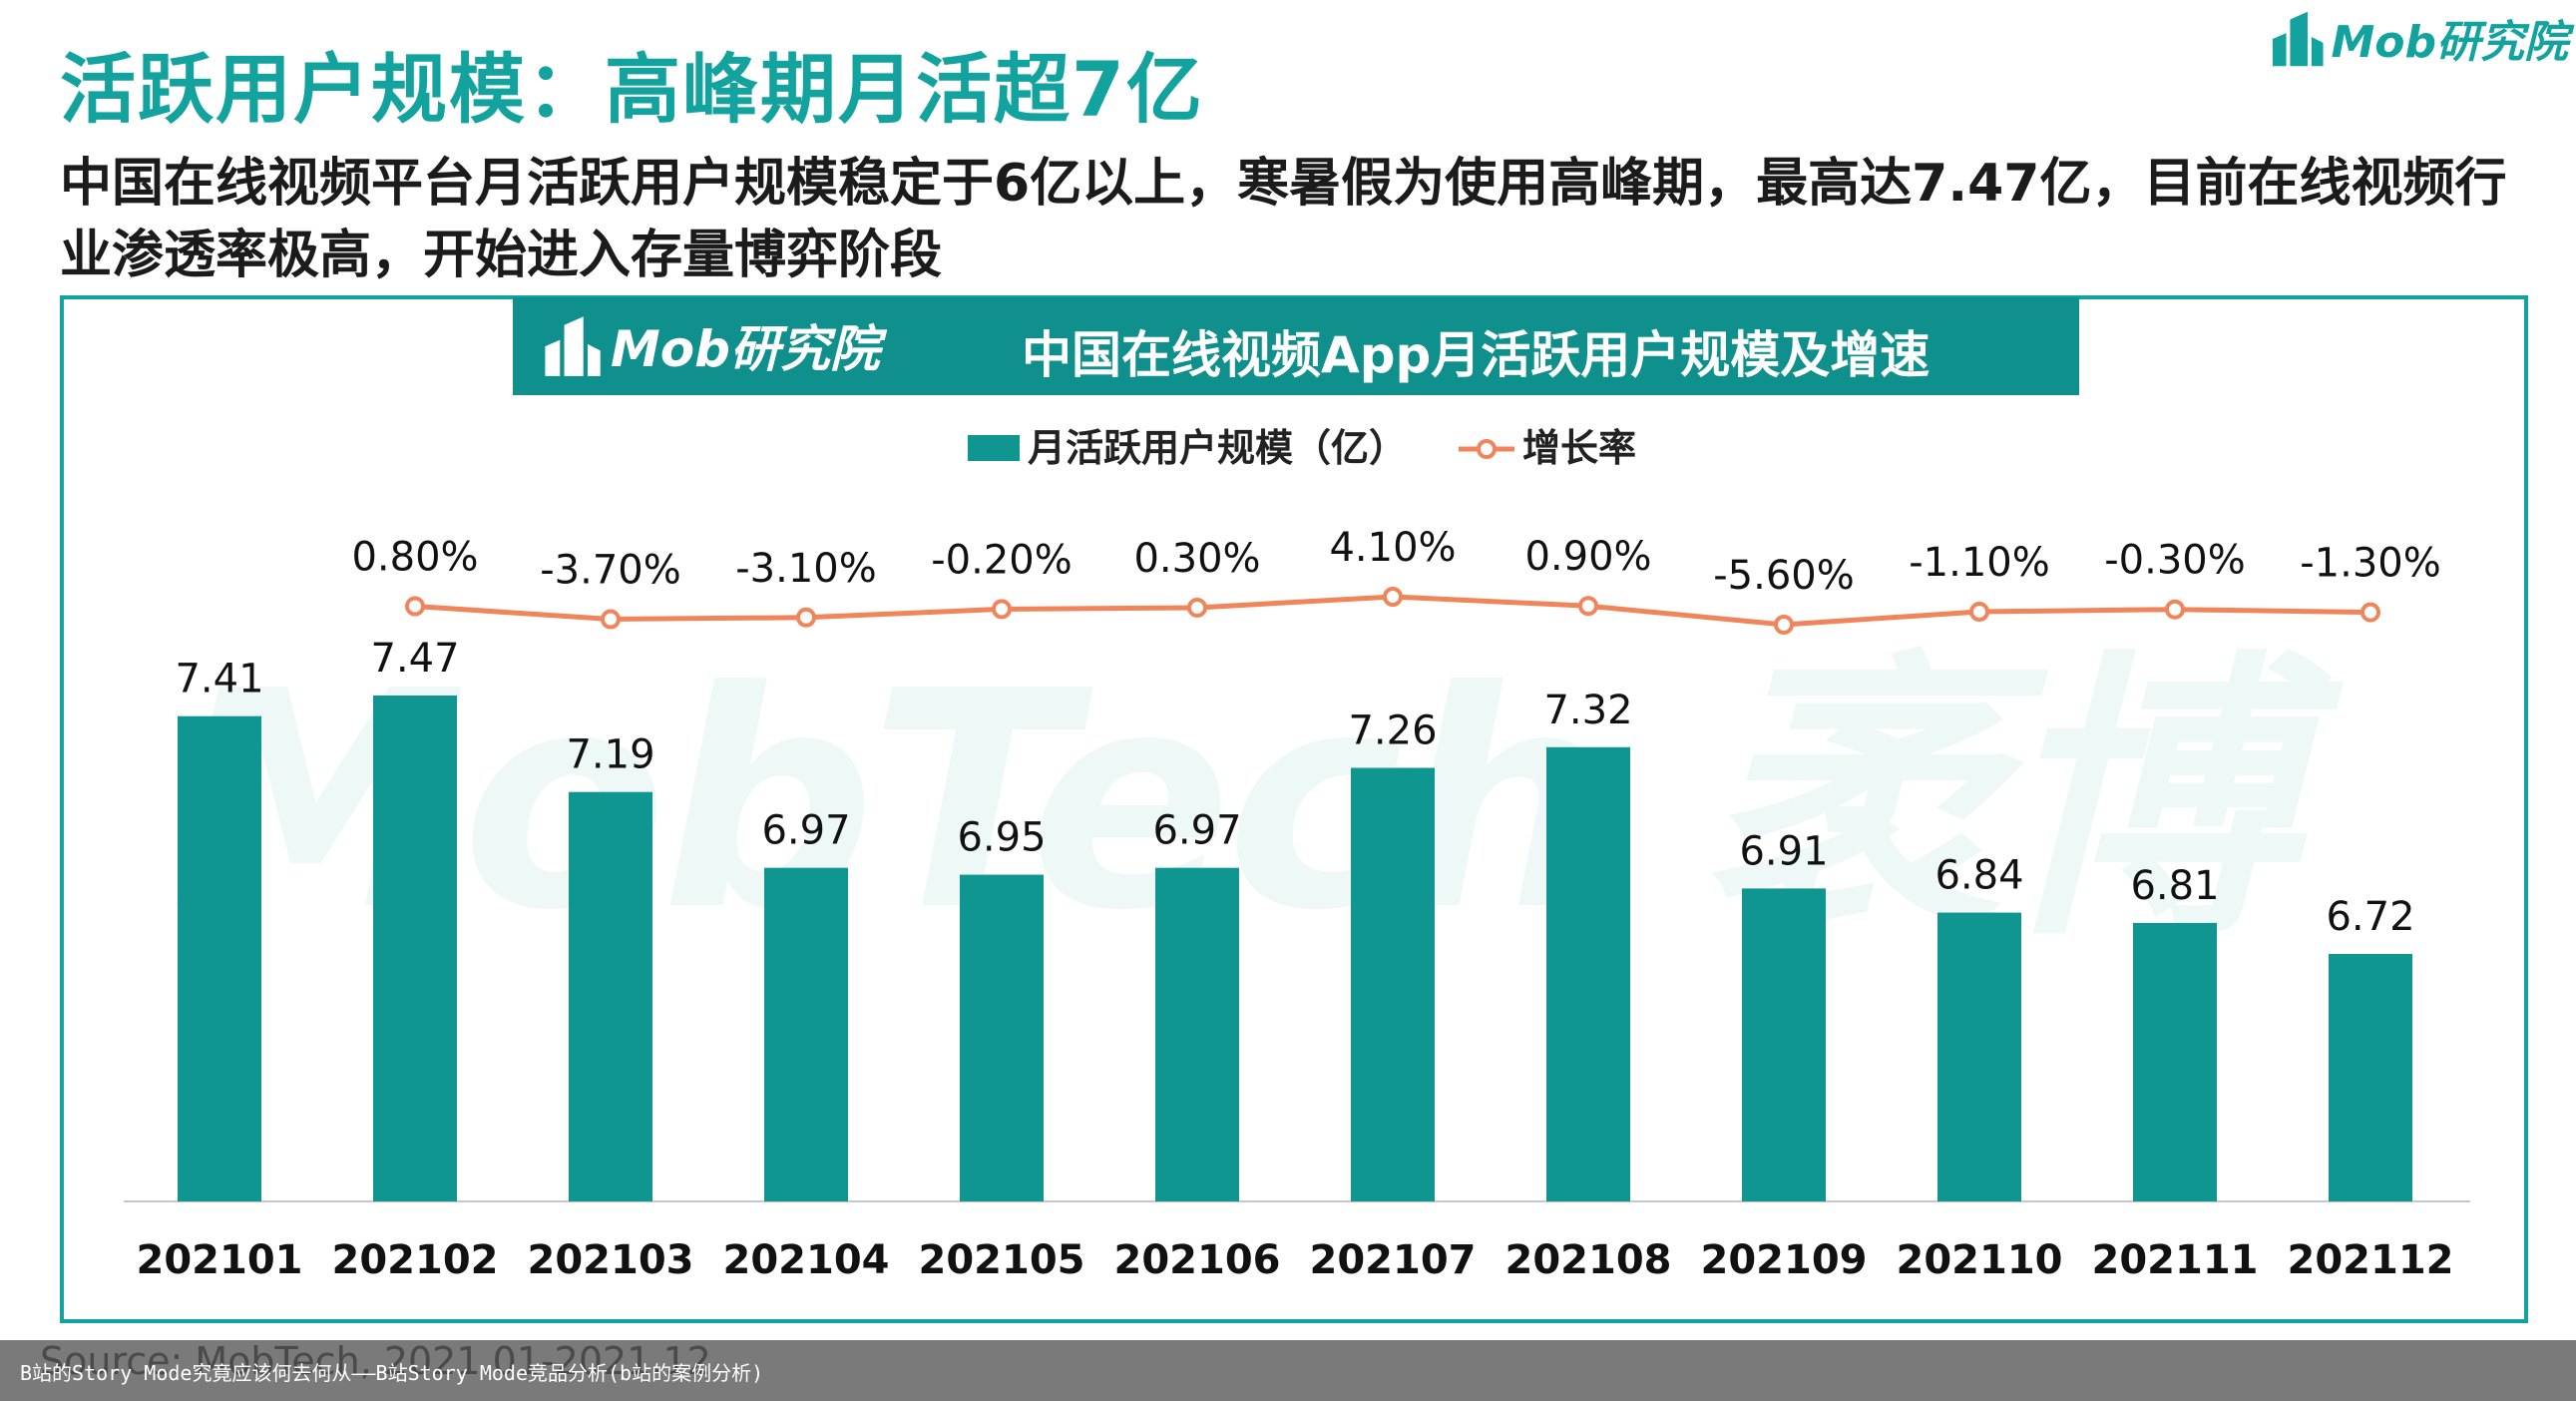 This screenshot has height=1401, width=2576. What do you see at coordinates (2371, 1260) in the screenshot?
I see `x-tick-label: 202112` at bounding box center [2371, 1260].